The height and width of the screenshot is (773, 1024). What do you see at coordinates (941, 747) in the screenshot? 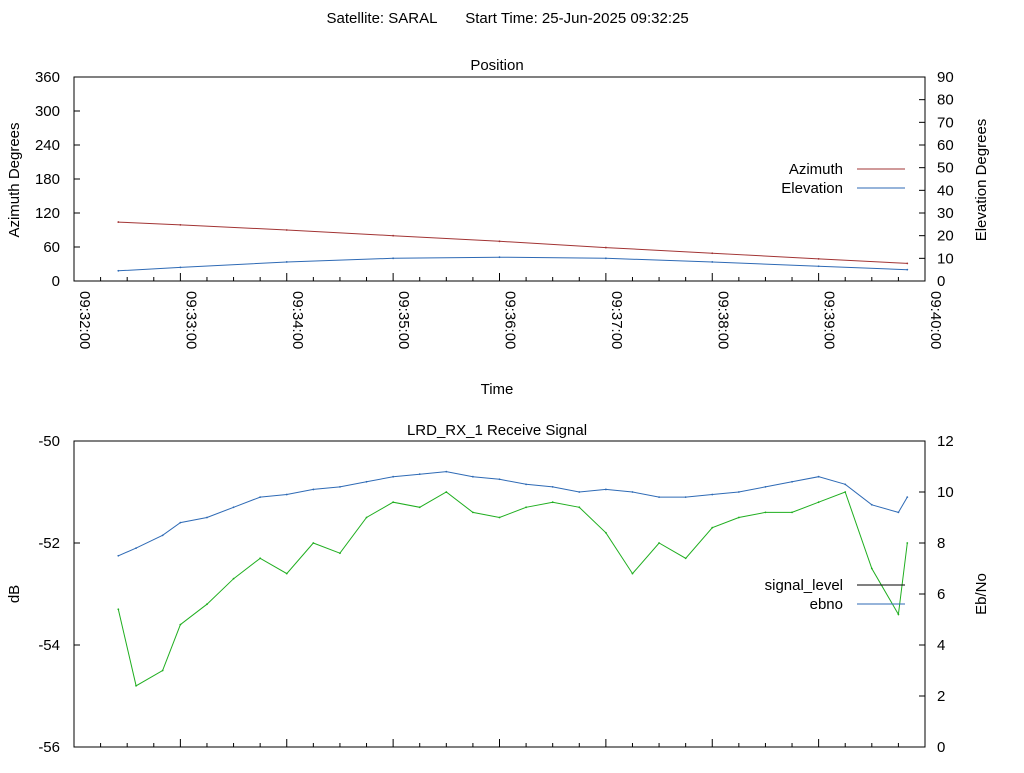
I see `y2-tick-label: 0` at bounding box center [941, 747].